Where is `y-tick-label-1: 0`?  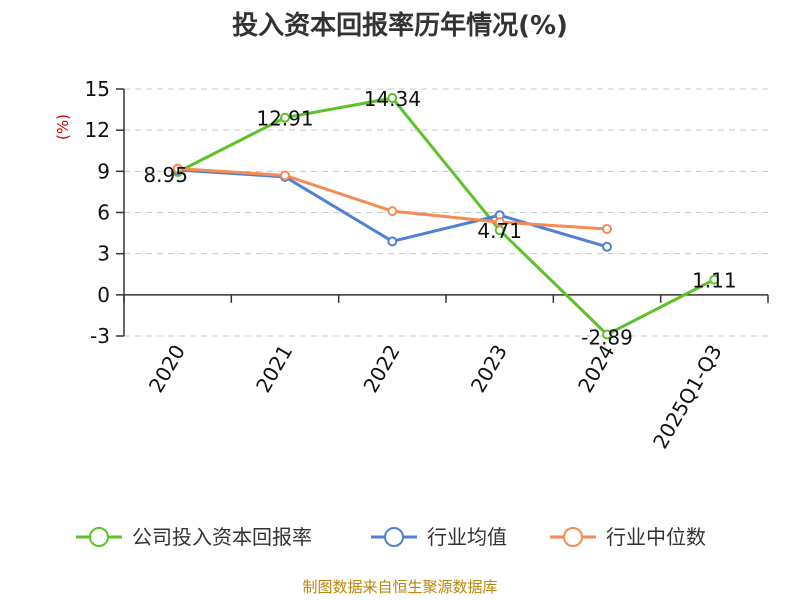
y-tick-label-1: 0 is located at coordinates (103, 295).